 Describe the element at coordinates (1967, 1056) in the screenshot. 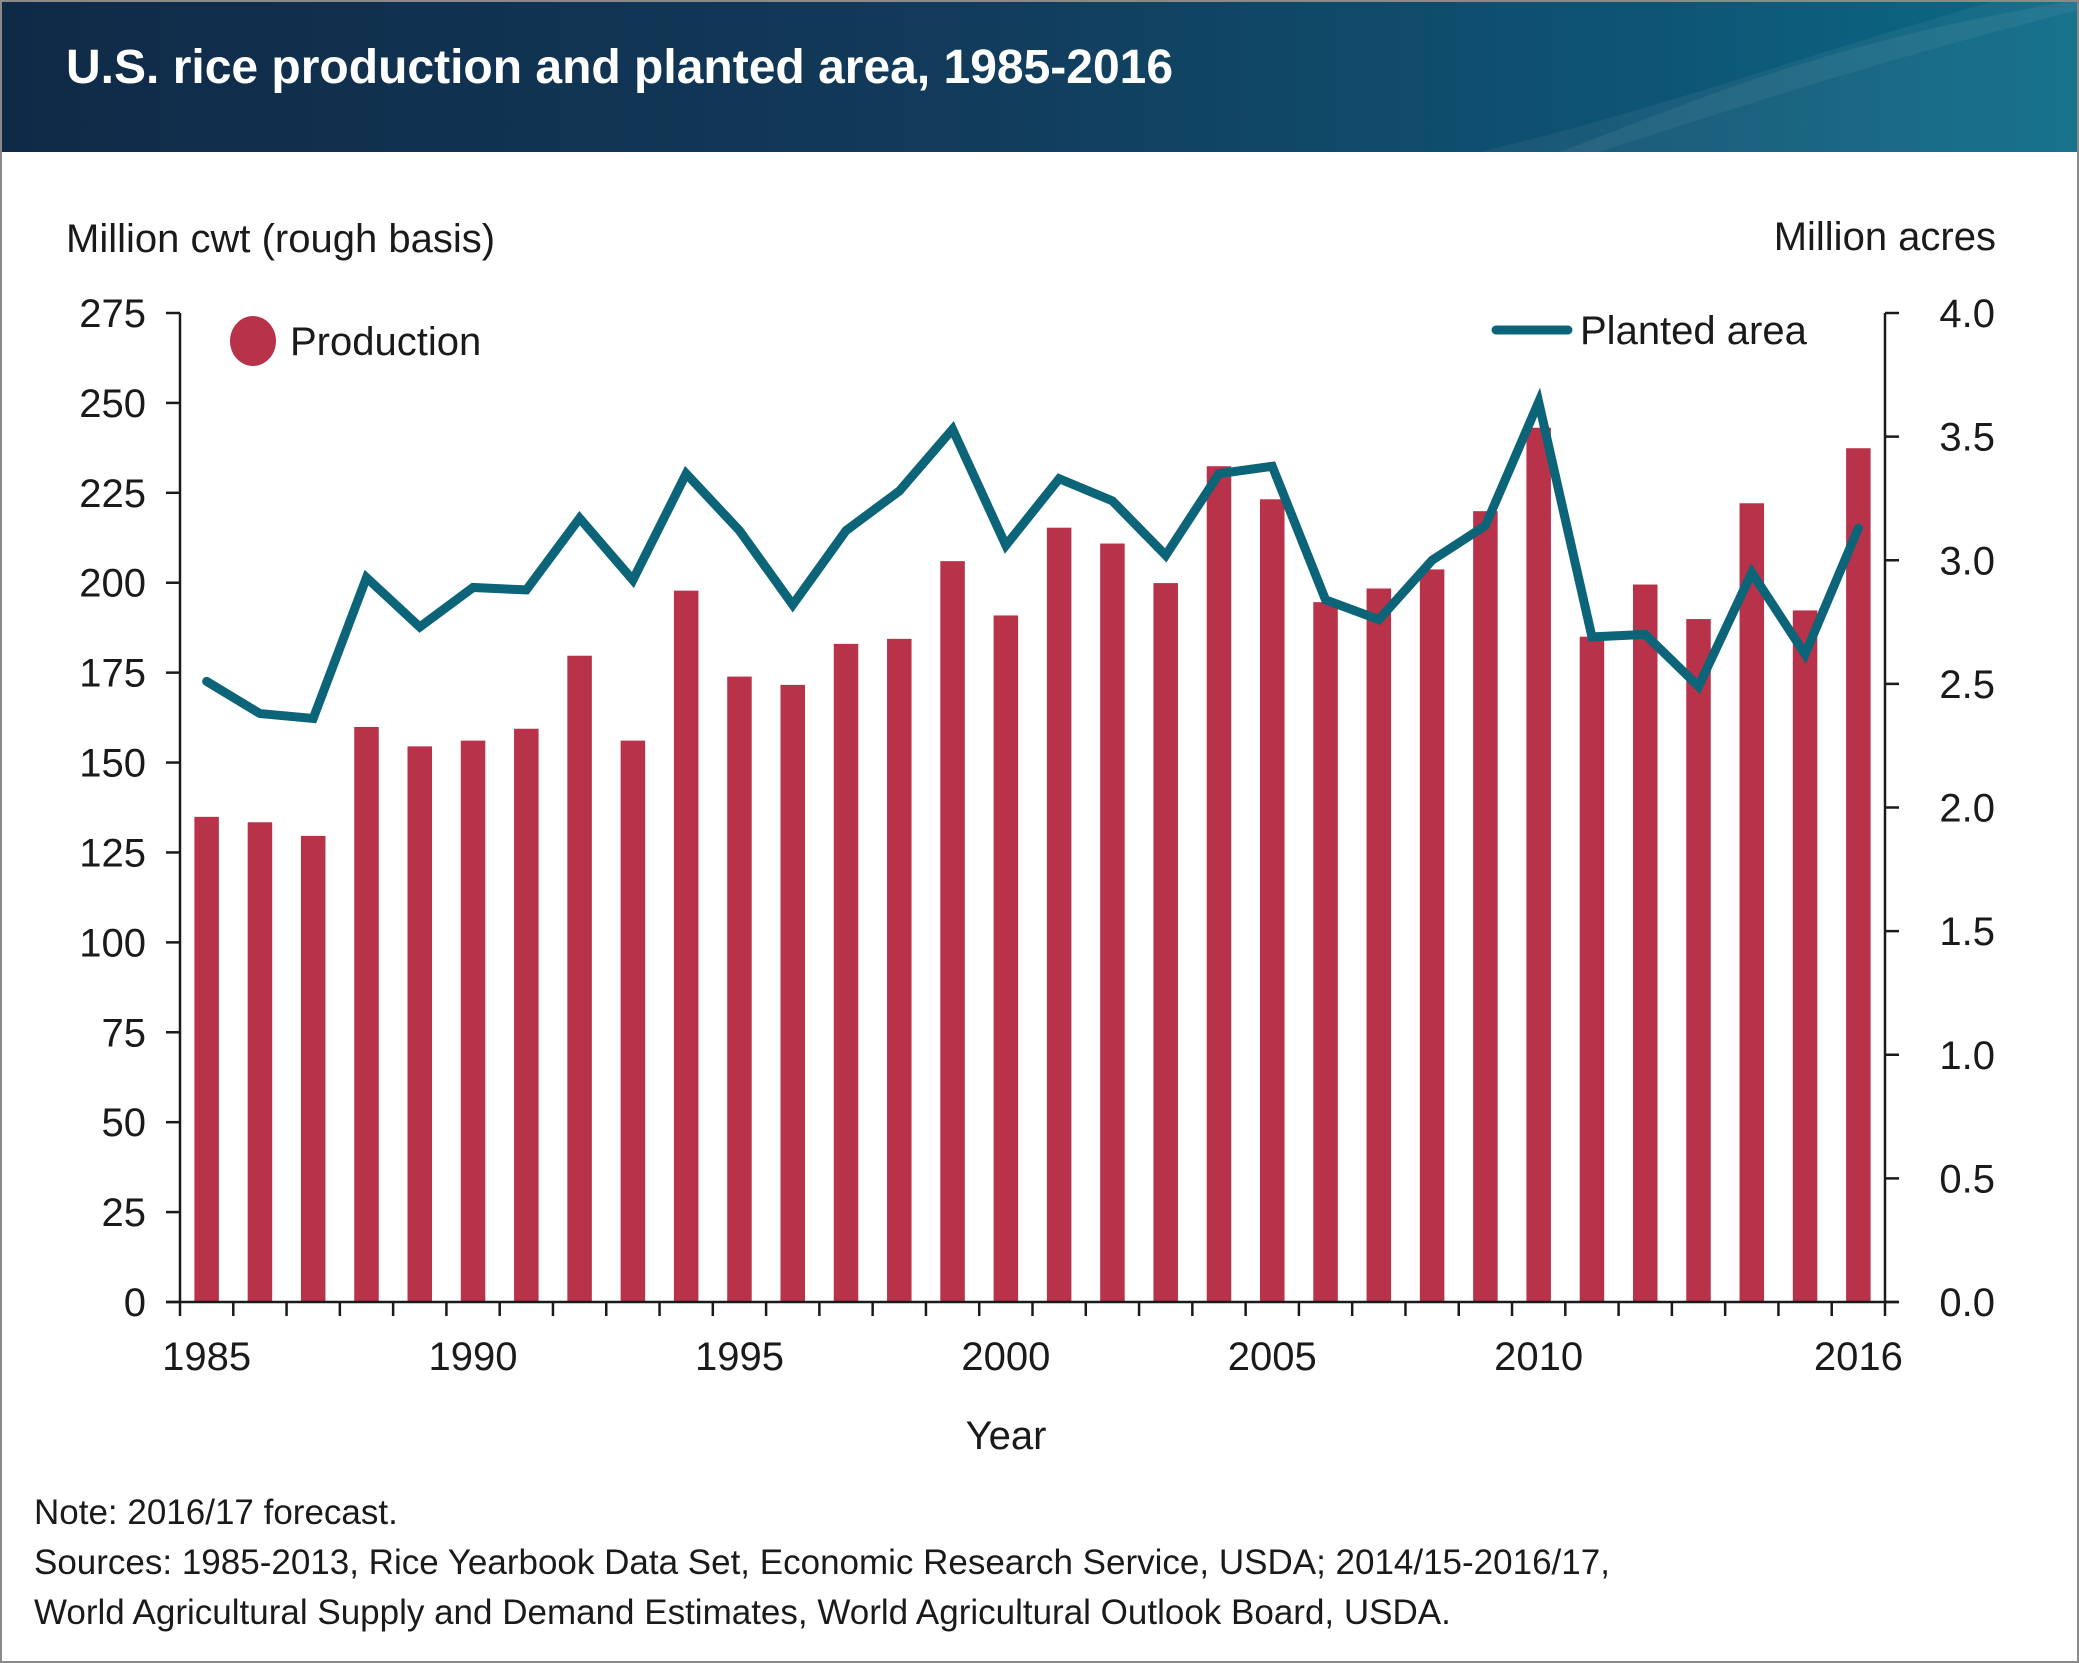

I see `y-right-tick-label: 1.0` at that location.